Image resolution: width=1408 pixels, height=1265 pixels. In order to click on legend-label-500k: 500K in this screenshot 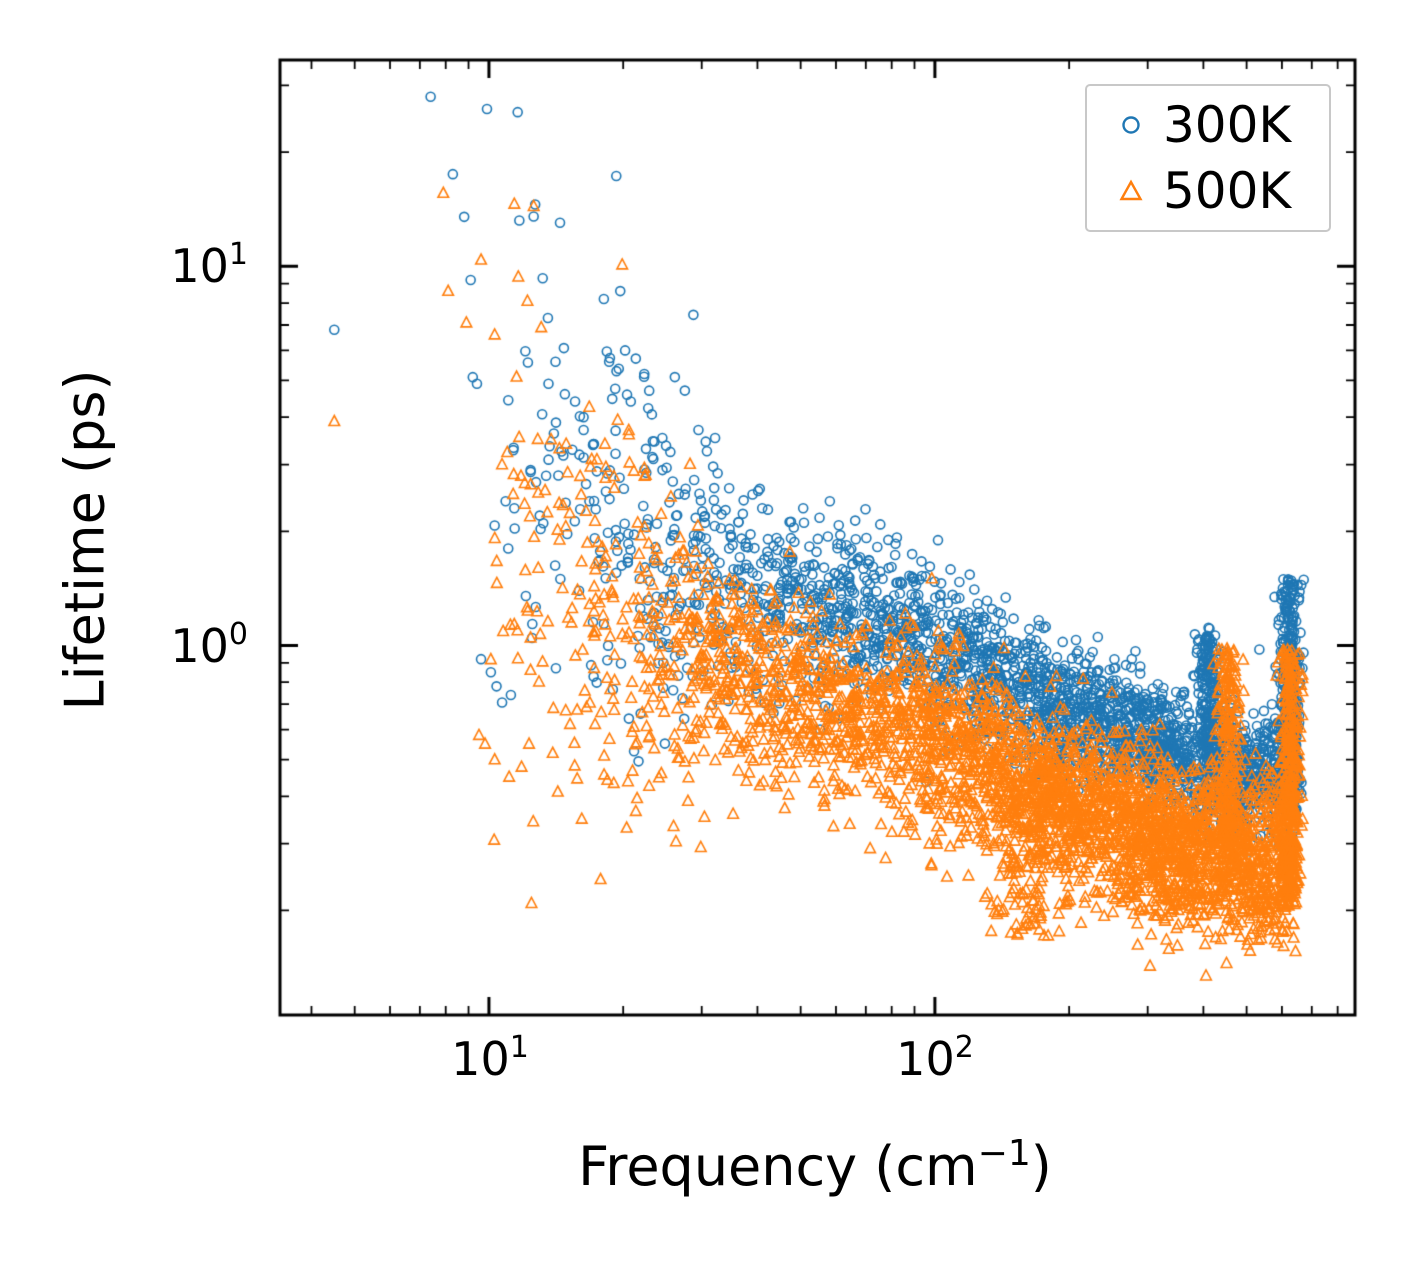, I will do `click(1227, 191)`.